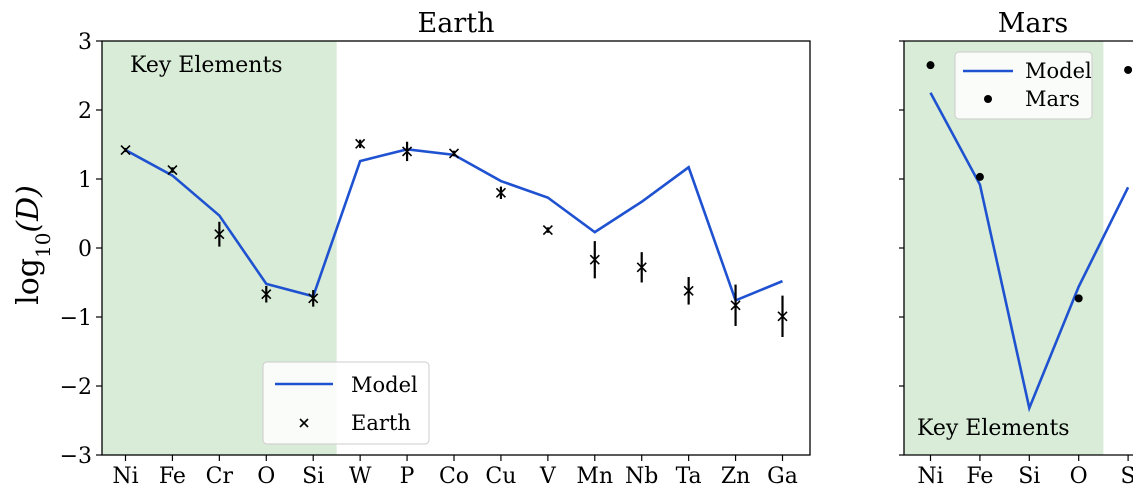 This screenshot has height=487, width=1133. I want to click on earth-x-tick-label-cr: Cr, so click(220, 475).